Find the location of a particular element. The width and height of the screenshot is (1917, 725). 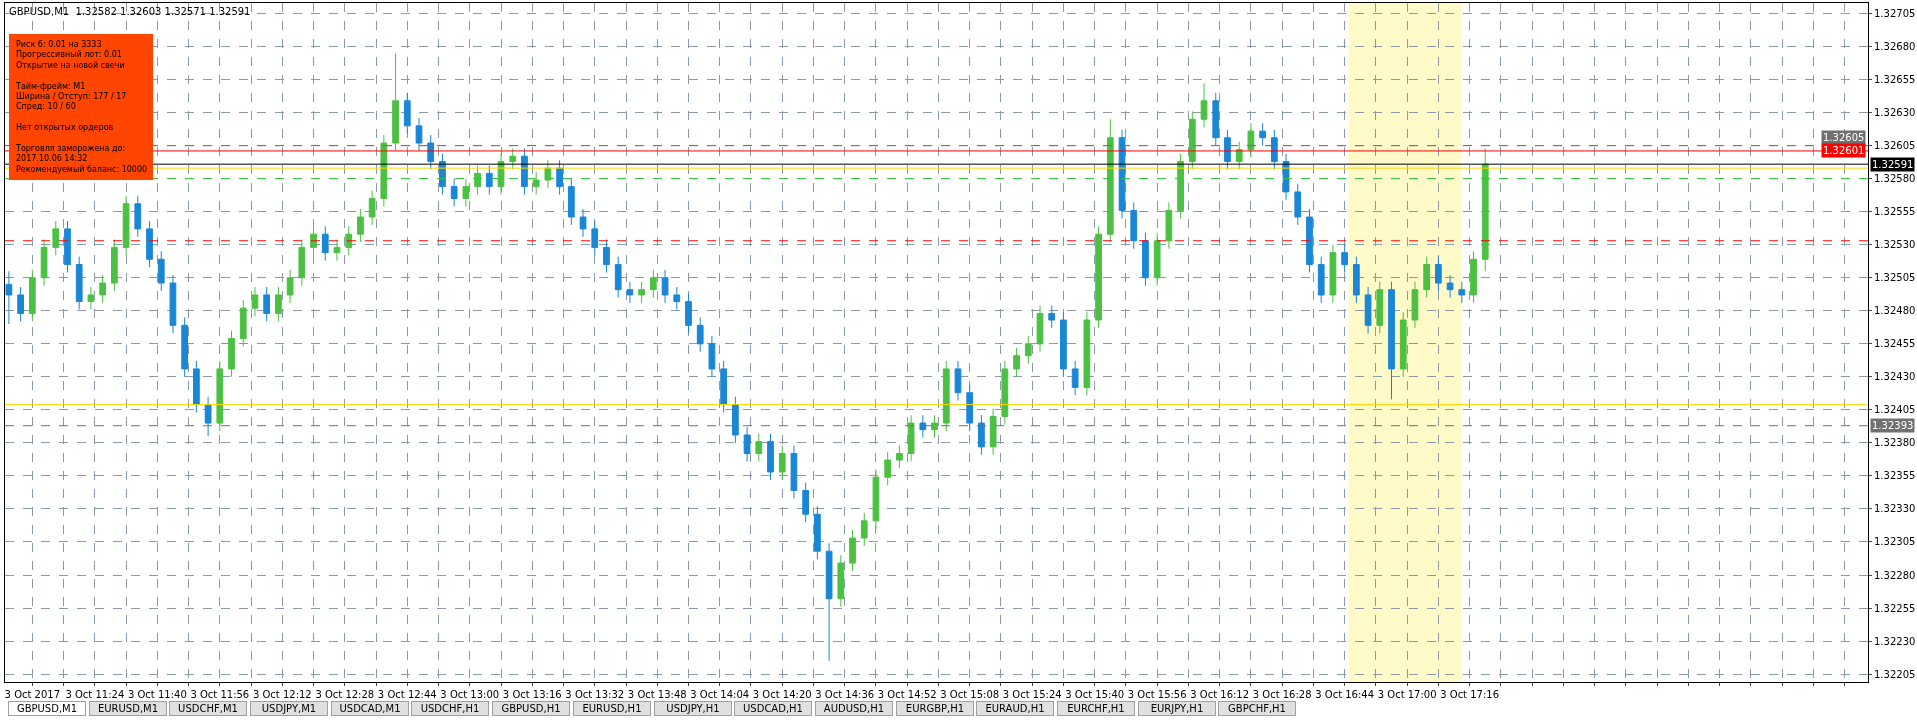

y-tick-label: 1.32205 is located at coordinates (1895, 674).